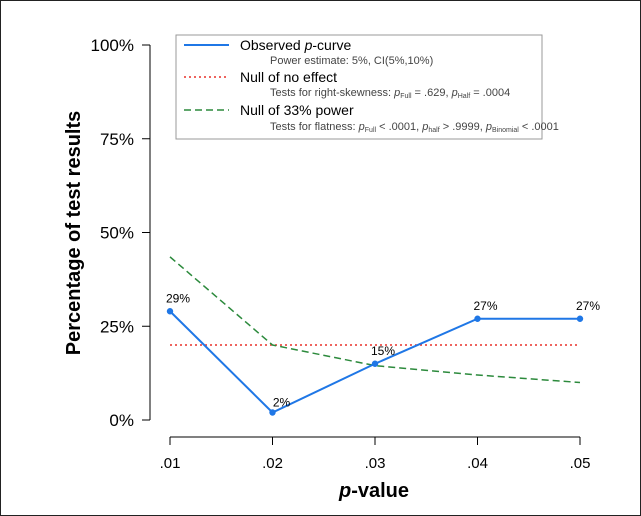 The image size is (641, 516). Describe the element at coordinates (74, 233) in the screenshot. I see `y-axis-label: Percentage of test results` at that location.